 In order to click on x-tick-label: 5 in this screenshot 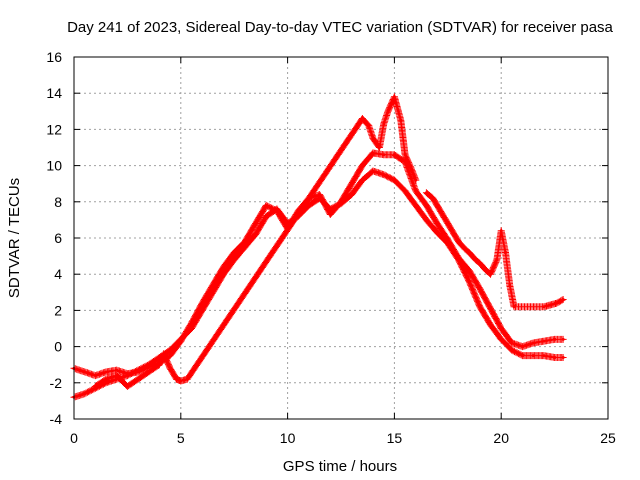, I will do `click(181, 438)`.